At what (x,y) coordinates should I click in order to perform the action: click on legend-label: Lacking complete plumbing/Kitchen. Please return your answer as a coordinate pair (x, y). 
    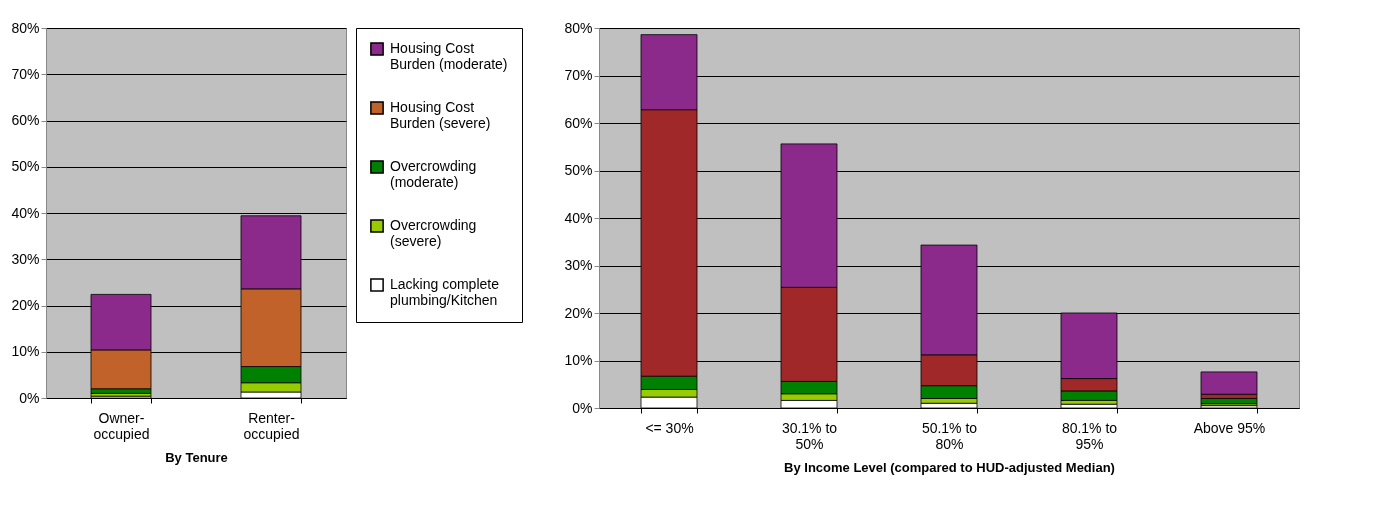
    Looking at the image, I should click on (445, 292).